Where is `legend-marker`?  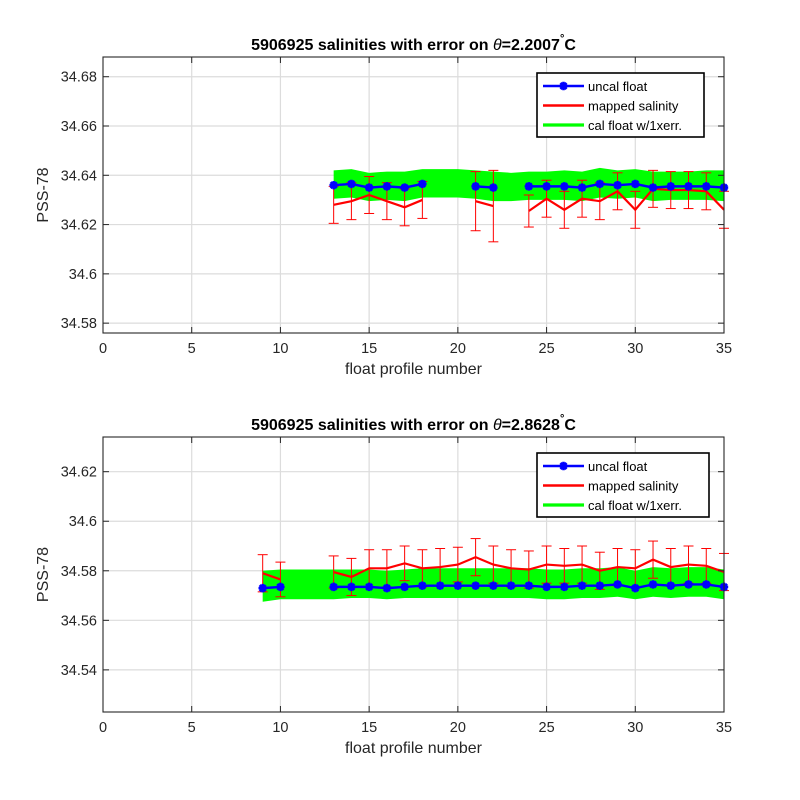
legend-marker is located at coordinates (563, 86).